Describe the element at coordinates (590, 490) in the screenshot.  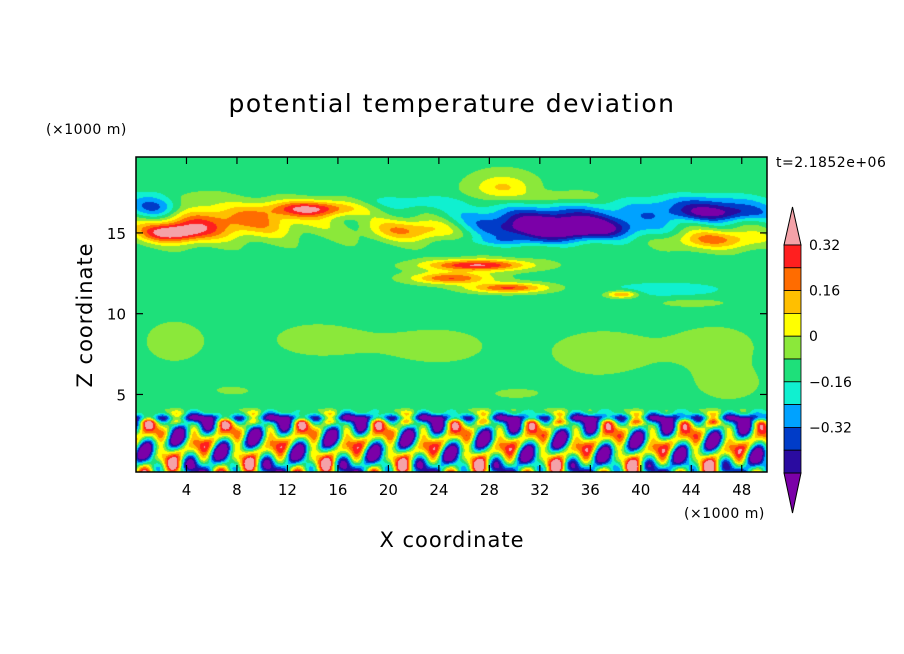
I see `x-tick-label: 36` at that location.